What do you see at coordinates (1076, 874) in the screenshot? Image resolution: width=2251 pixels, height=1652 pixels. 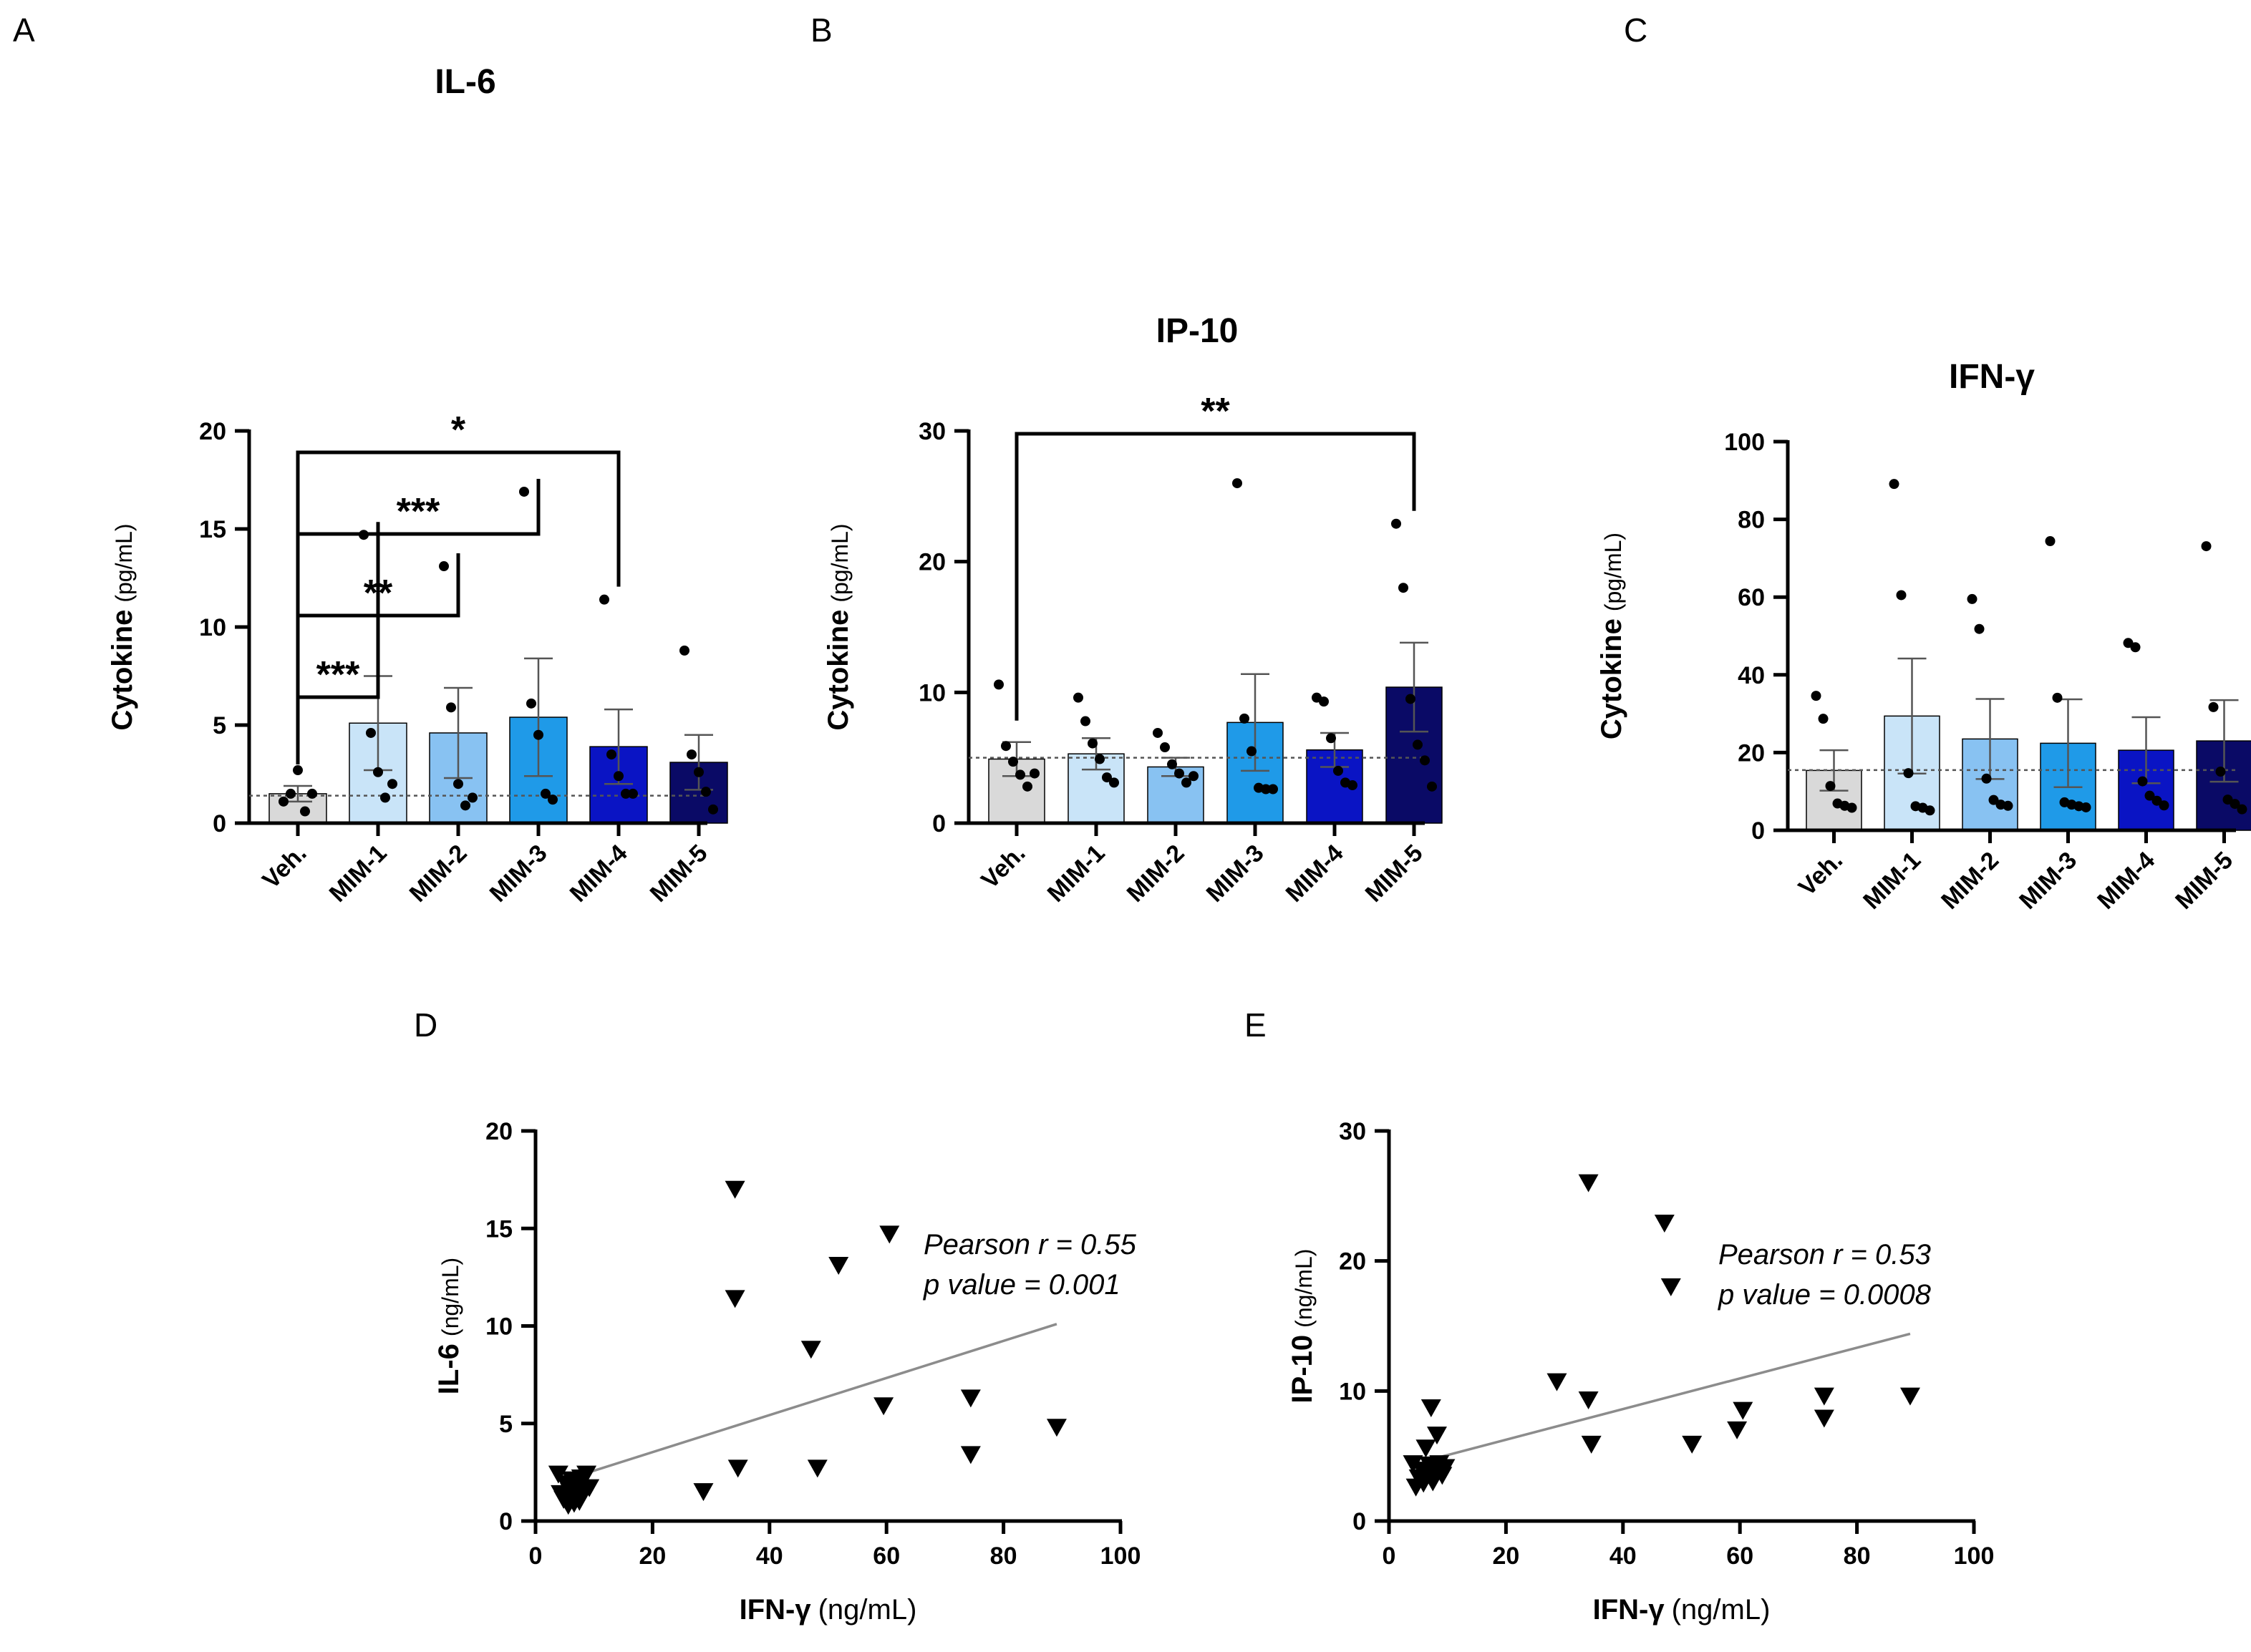 I see `panel-b-x-tick-label: MIM-1` at bounding box center [1076, 874].